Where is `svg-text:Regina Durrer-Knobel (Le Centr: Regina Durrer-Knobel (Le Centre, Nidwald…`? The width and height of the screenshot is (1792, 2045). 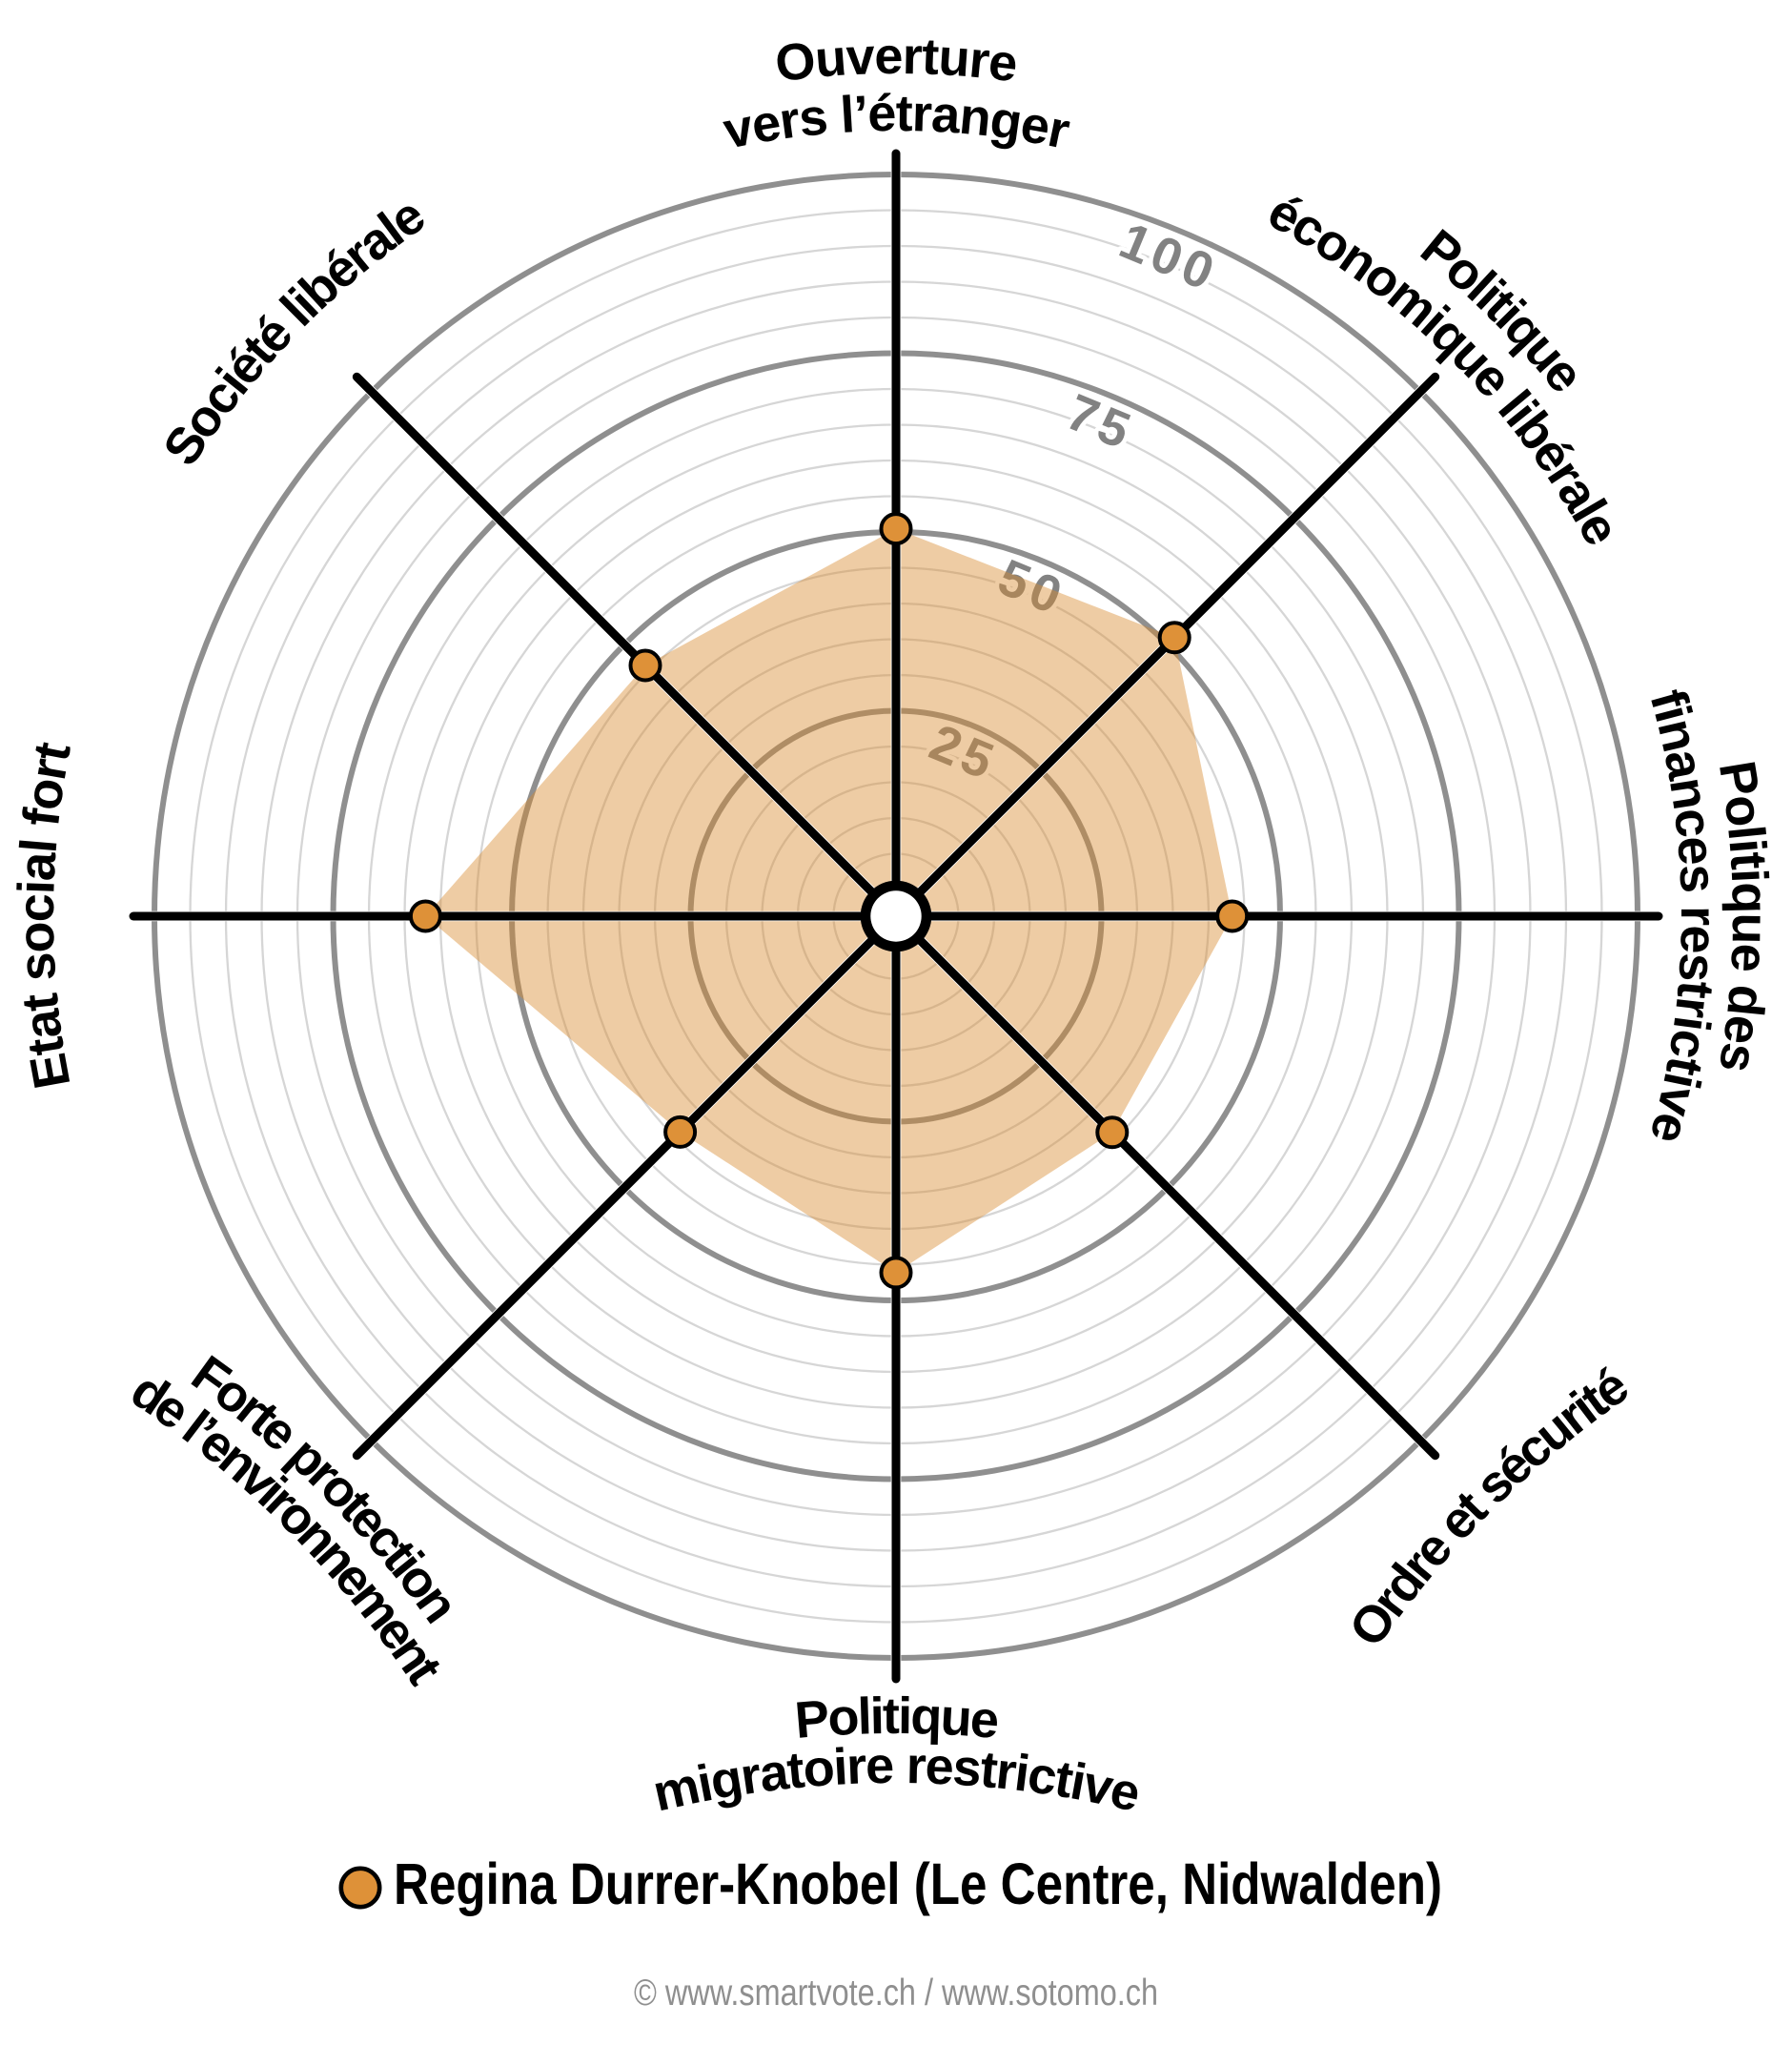
svg-text:Regina Durrer-Knobel (Le Centr: Regina Durrer-Knobel (Le Centre, Nidwald… is located at coordinates (918, 1884).